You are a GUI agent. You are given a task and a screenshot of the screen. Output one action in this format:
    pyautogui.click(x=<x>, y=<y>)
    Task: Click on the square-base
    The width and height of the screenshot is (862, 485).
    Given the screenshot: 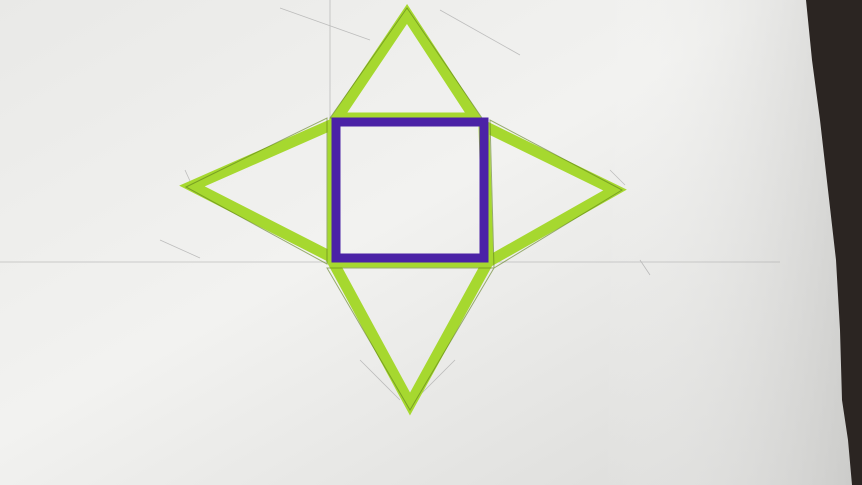 What is the action you would take?
    pyautogui.click(x=410, y=190)
    